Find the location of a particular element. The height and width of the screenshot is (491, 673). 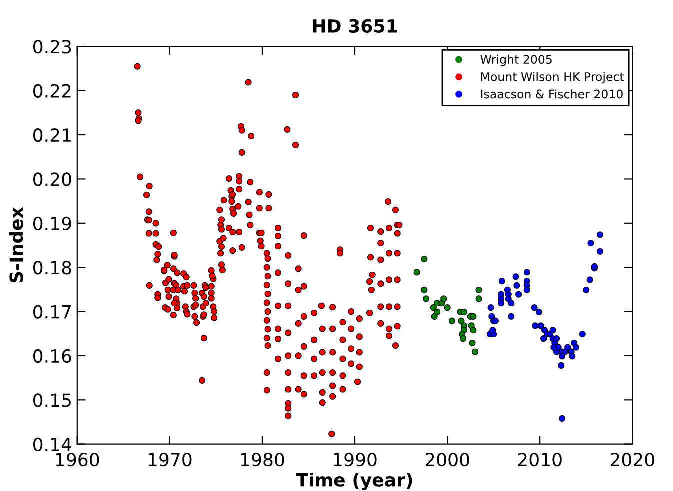

x-tick-label: 2020 is located at coordinates (632, 460).